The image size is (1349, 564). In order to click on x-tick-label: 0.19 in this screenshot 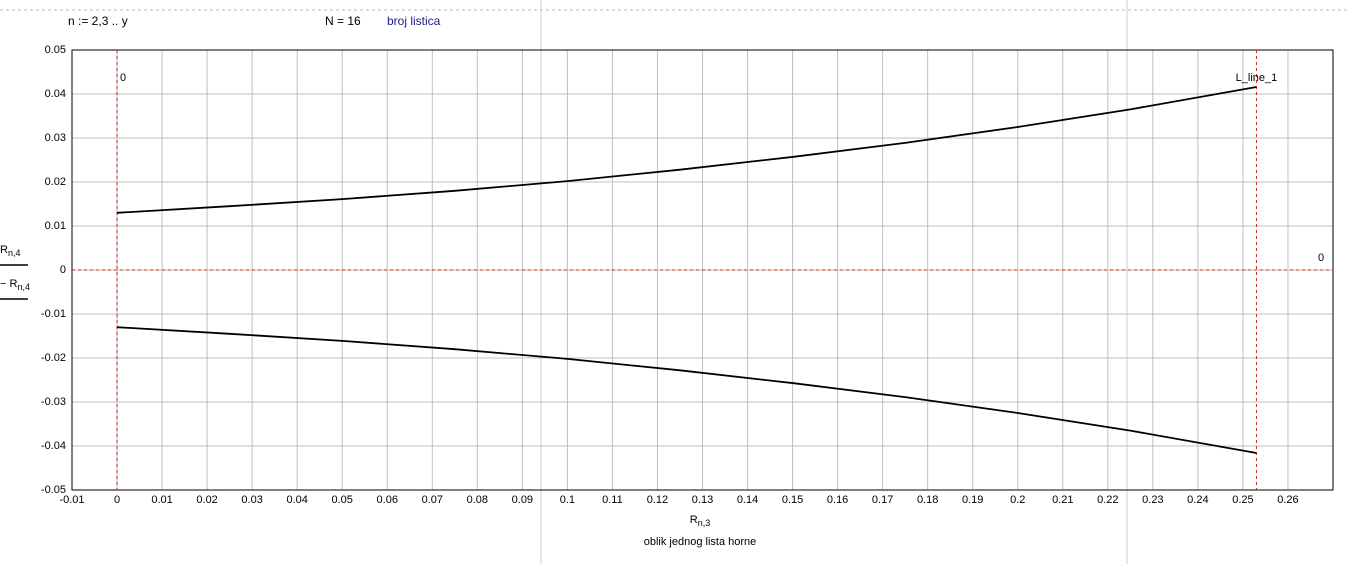, I will do `click(972, 500)`.